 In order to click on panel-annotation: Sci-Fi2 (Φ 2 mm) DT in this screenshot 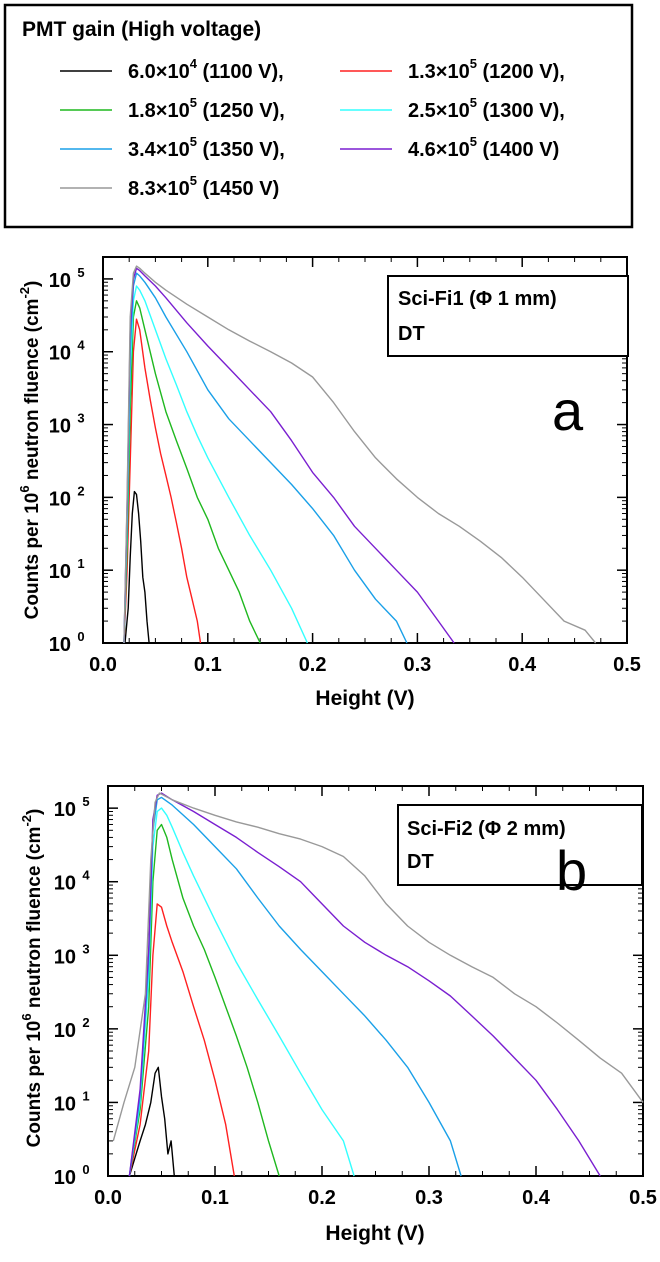, I will do `click(520, 845)`.